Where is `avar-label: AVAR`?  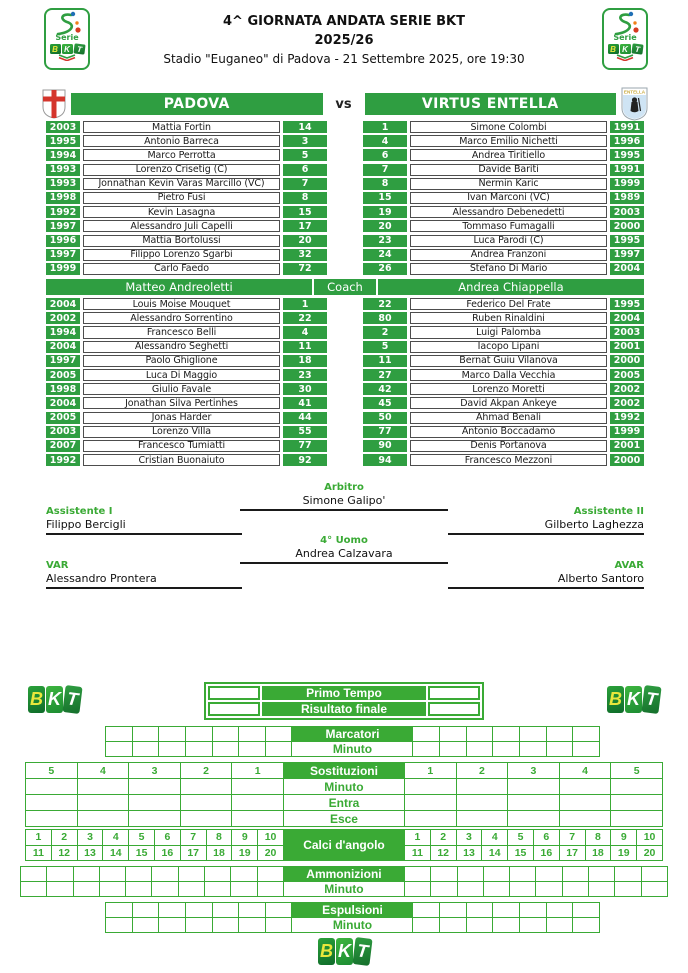 avar-label: AVAR is located at coordinates (629, 565).